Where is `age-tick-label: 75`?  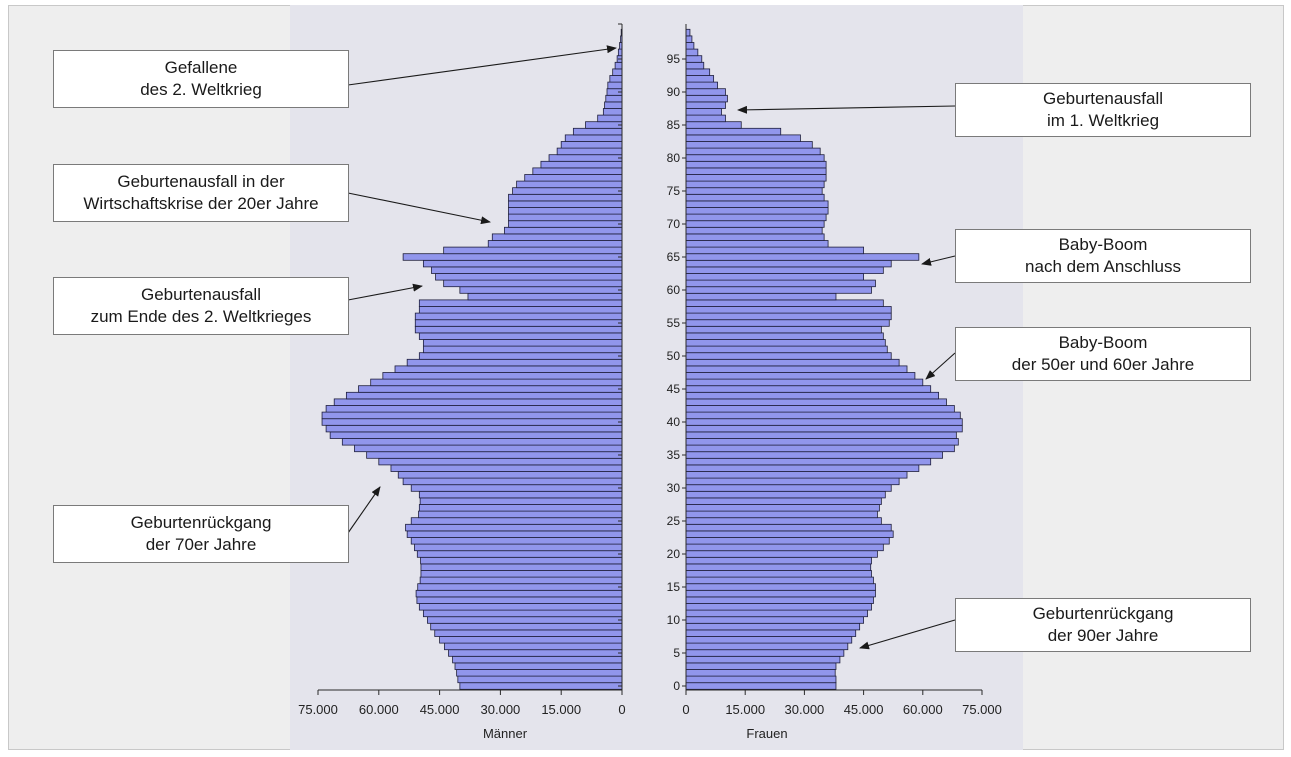
age-tick-label: 75 is located at coordinates (674, 191).